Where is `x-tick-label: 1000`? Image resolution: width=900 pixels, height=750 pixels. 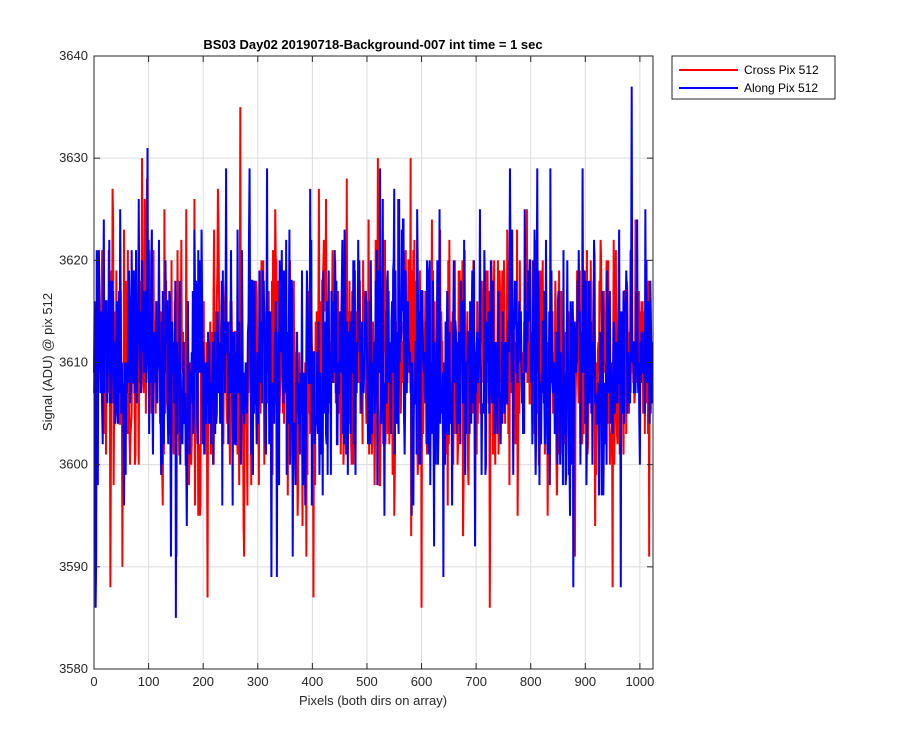
x-tick-label: 1000 is located at coordinates (639, 681).